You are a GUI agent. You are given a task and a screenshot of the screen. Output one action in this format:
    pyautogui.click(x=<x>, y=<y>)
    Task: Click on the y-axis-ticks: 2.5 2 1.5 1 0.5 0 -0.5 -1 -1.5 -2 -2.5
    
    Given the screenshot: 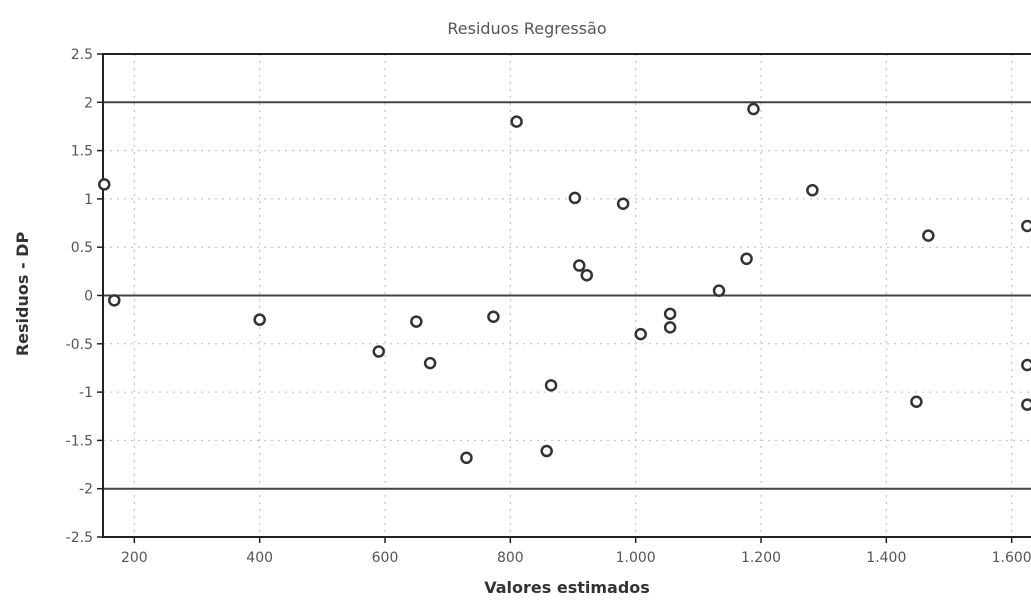 What is the action you would take?
    pyautogui.click(x=84, y=296)
    